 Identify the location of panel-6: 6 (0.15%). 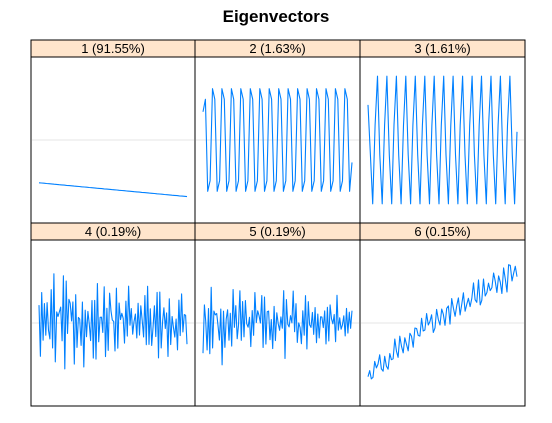
(442, 314).